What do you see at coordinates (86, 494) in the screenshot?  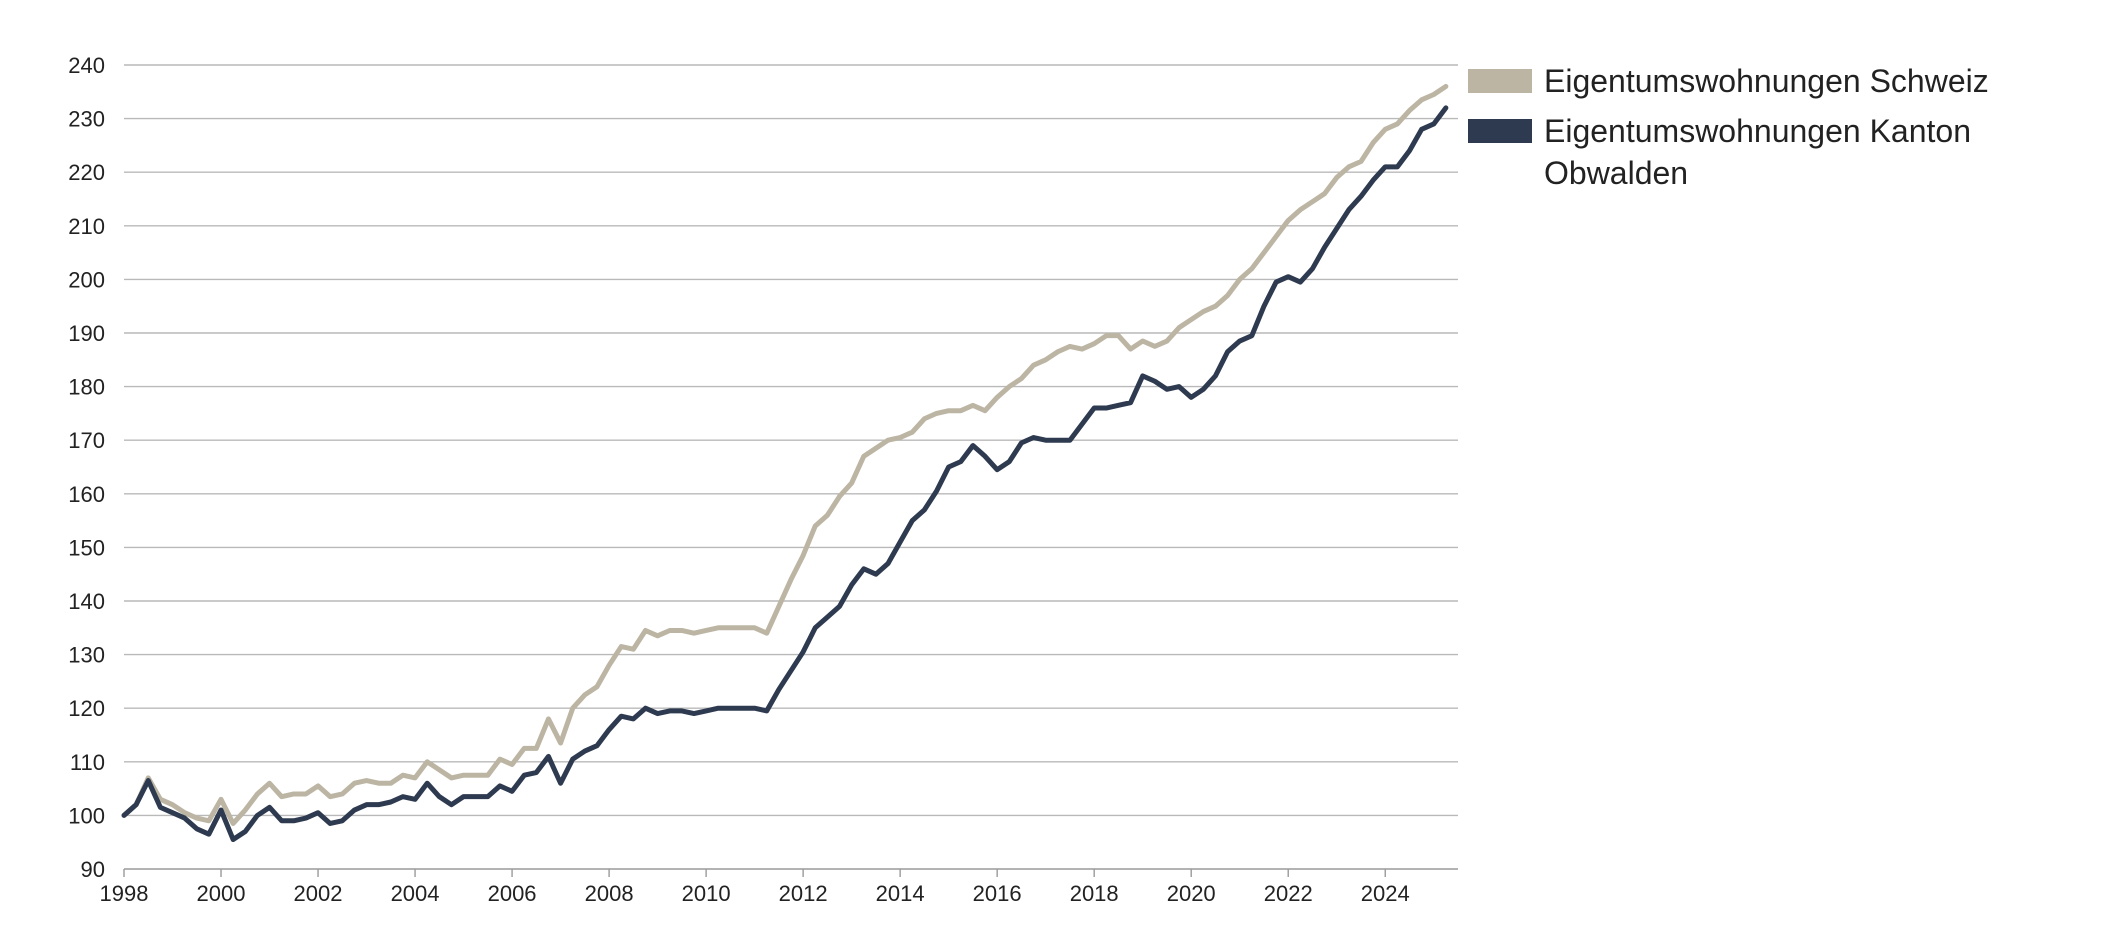 I see `y-tick-label-160: 160` at bounding box center [86, 494].